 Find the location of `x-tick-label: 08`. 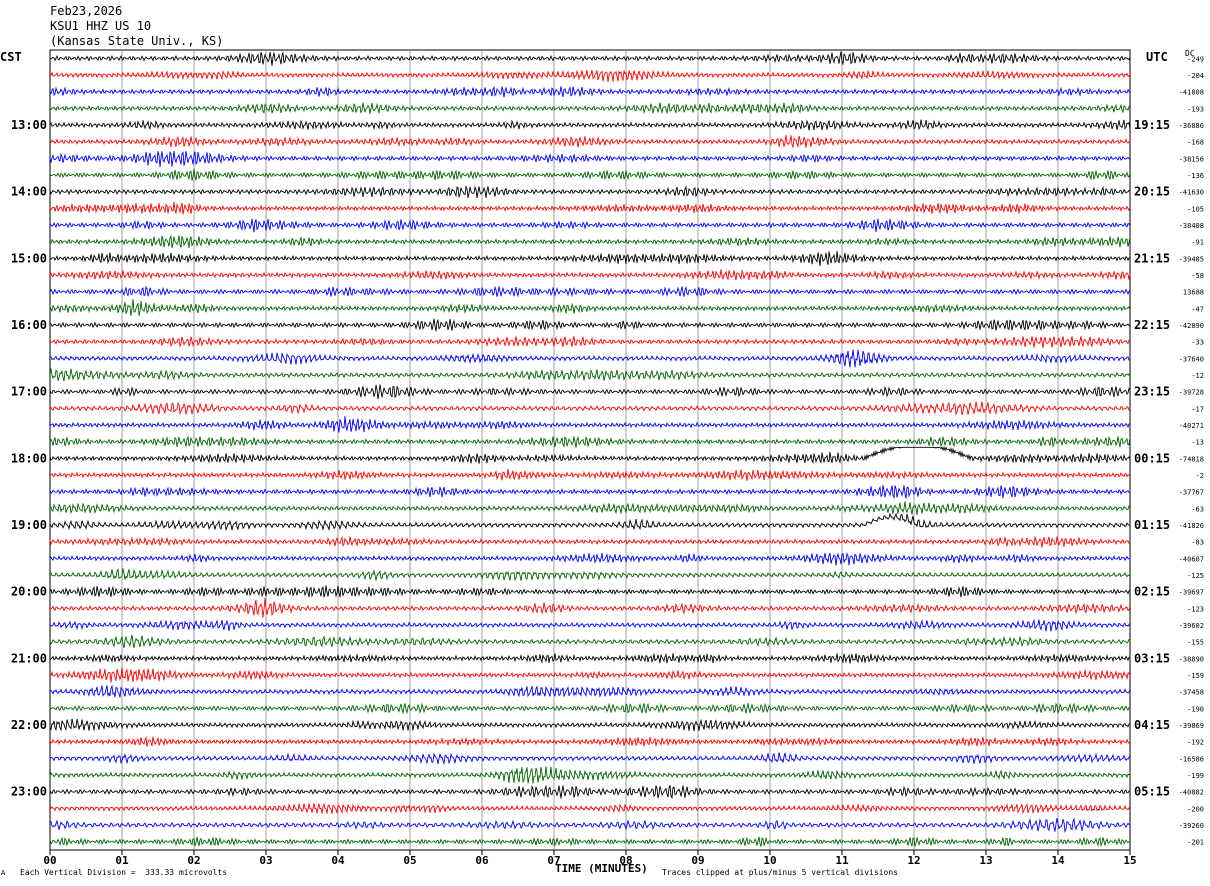

x-tick-label: 08 is located at coordinates (625, 860).